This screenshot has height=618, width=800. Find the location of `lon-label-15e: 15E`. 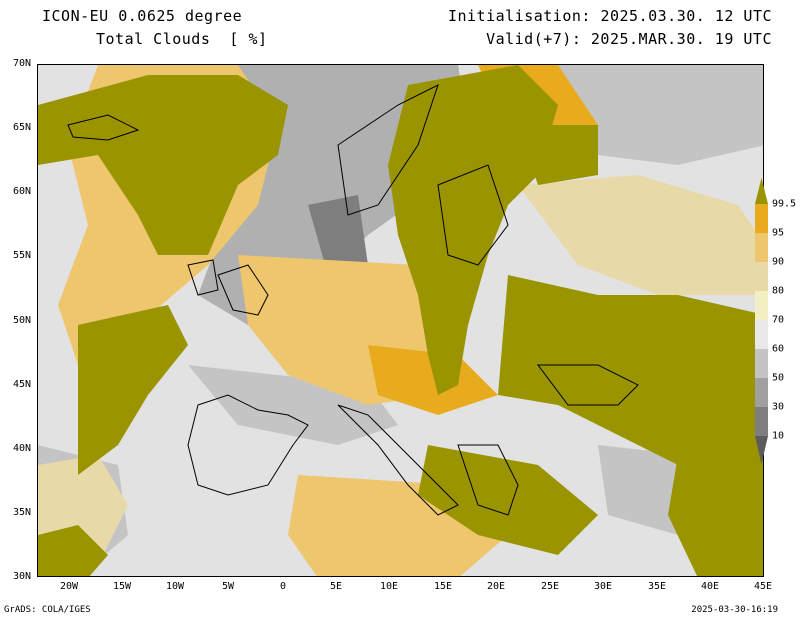

lon-label-15e: 15E is located at coordinates (443, 586).